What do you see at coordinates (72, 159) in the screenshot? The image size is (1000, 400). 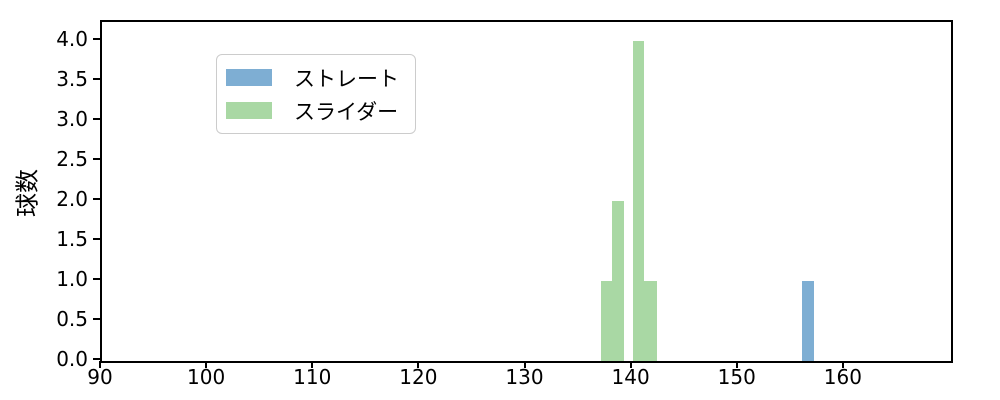 I see `y-tick-label: 2.5` at bounding box center [72, 159].